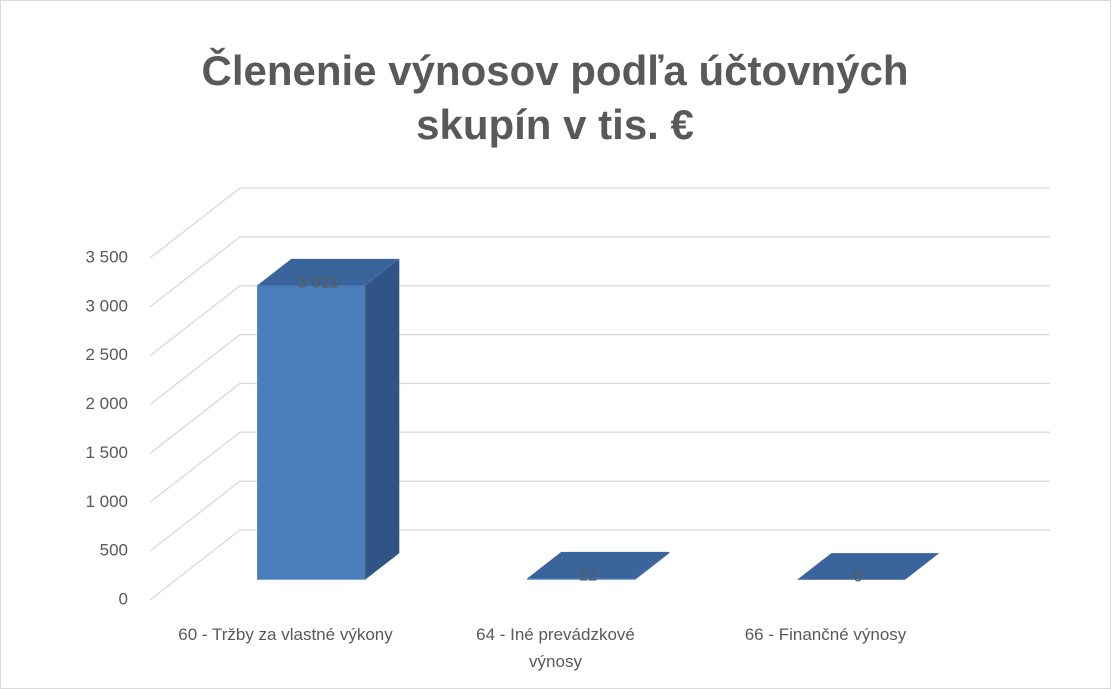  Describe the element at coordinates (106, 354) in the screenshot. I see `y-tick-label: 2 500` at that location.